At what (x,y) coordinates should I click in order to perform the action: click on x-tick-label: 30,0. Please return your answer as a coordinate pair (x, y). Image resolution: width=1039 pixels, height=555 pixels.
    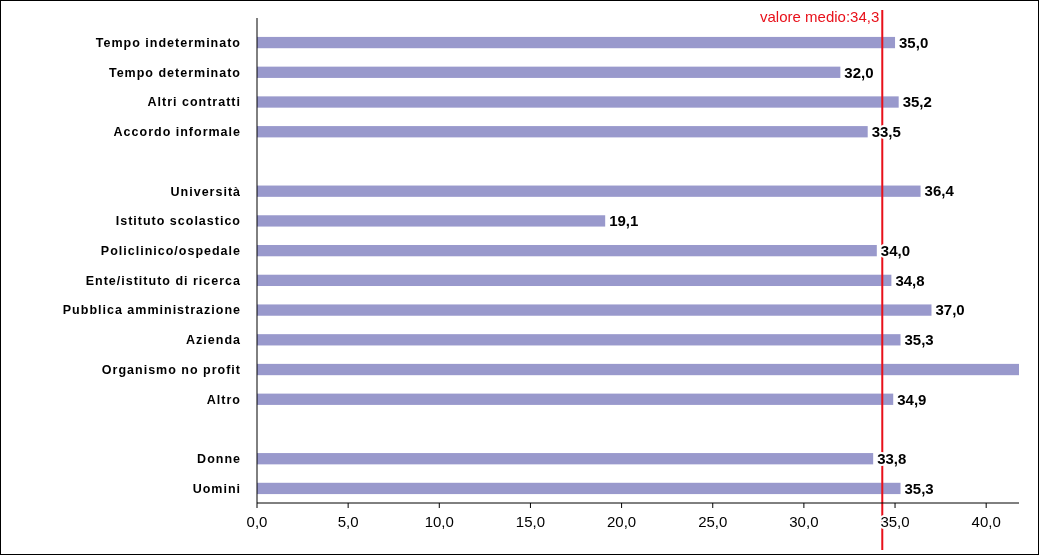
    Looking at the image, I should click on (804, 521).